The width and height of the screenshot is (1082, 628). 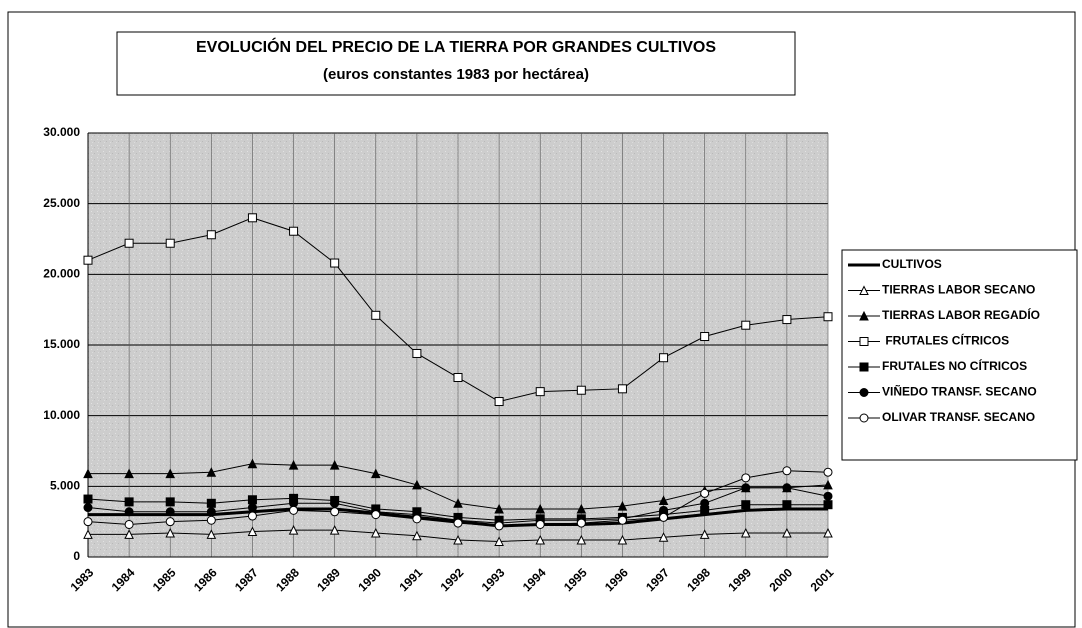 What do you see at coordinates (61, 203) in the screenshot?
I see `y-tick-label: 25.000` at bounding box center [61, 203].